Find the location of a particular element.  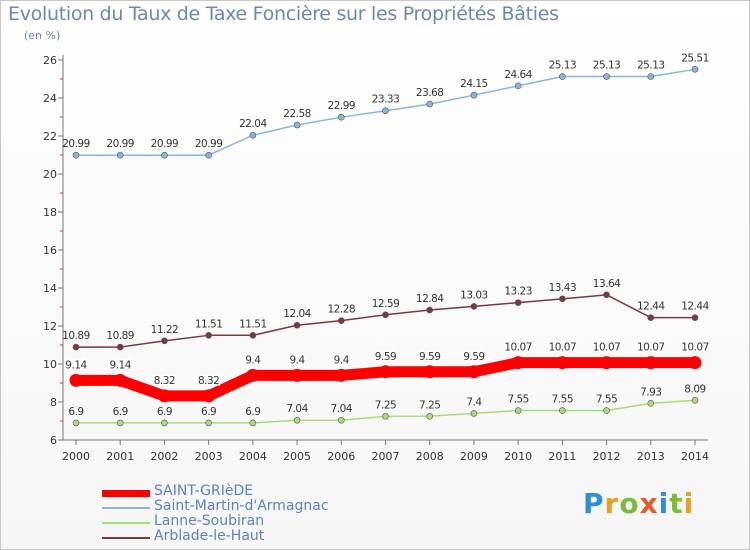

y-tick-label: 18 is located at coordinates (50, 212).